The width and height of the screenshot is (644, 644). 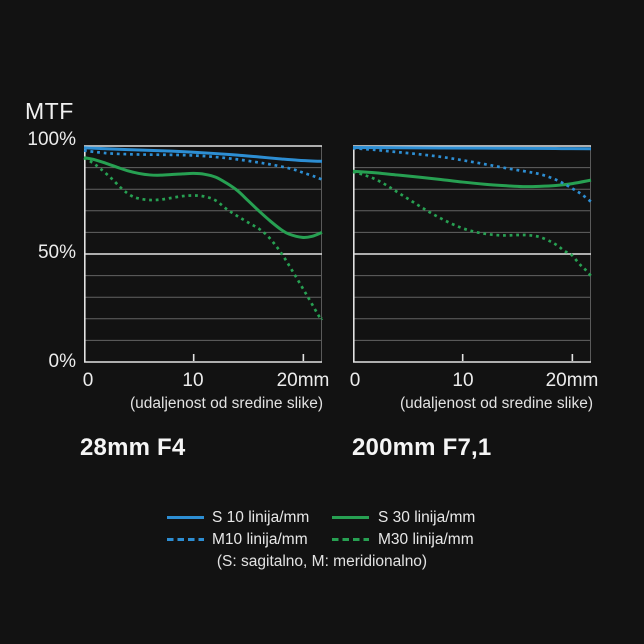 I want to click on legend-line-m30, so click(x=350, y=539).